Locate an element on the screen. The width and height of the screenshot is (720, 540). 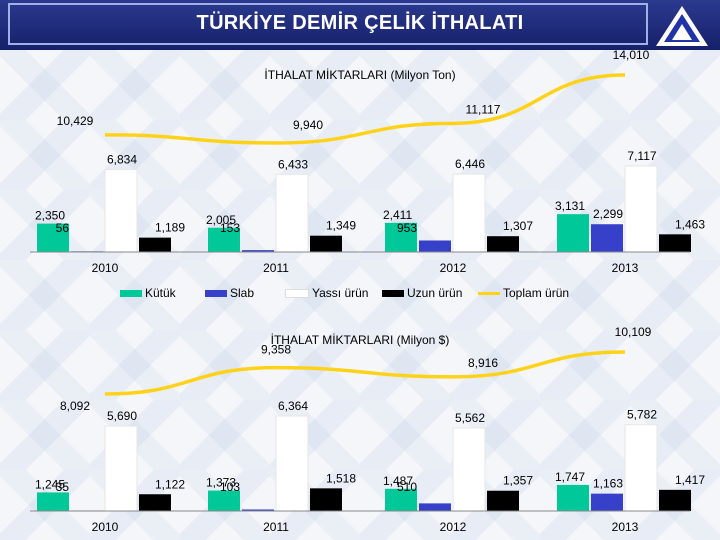
chart-title: İTHALAT MİKTARLARI (Milyon $) is located at coordinates (360, 340).